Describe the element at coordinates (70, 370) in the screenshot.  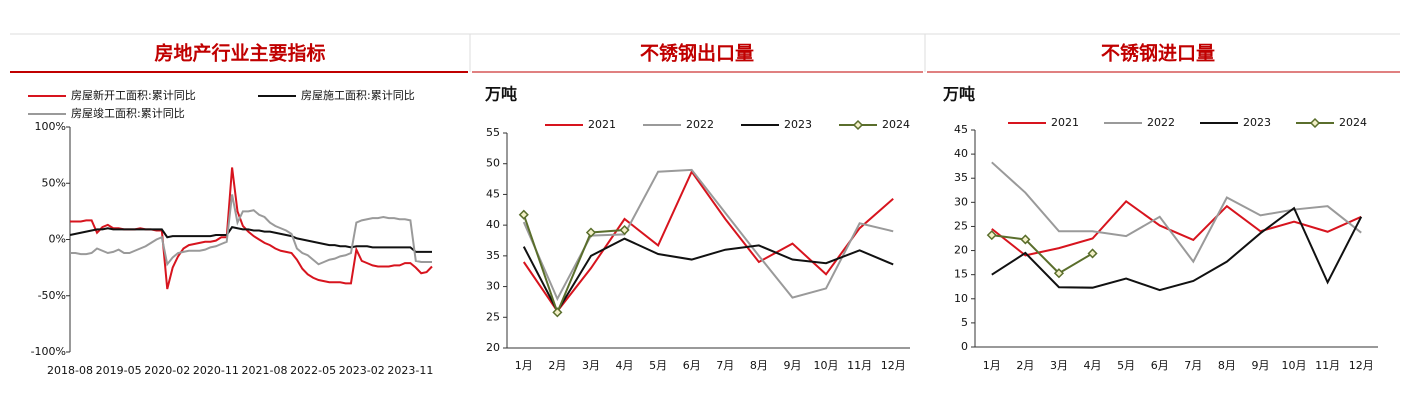
I see `x-tick-label: 2018-08` at that location.